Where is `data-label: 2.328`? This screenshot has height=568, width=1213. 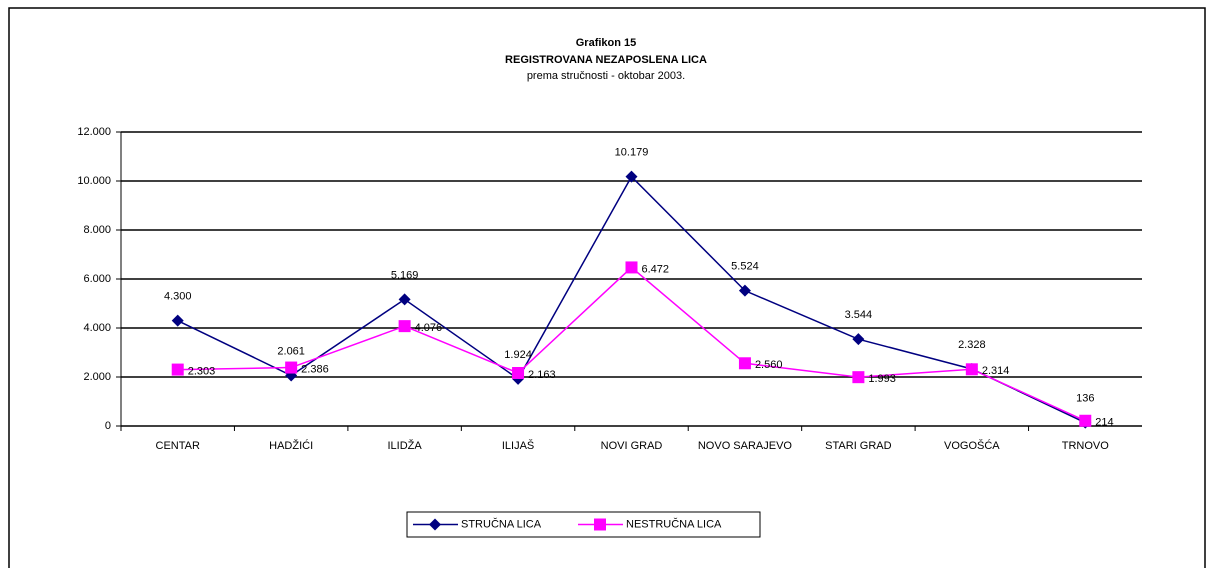
data-label: 2.328 is located at coordinates (972, 345).